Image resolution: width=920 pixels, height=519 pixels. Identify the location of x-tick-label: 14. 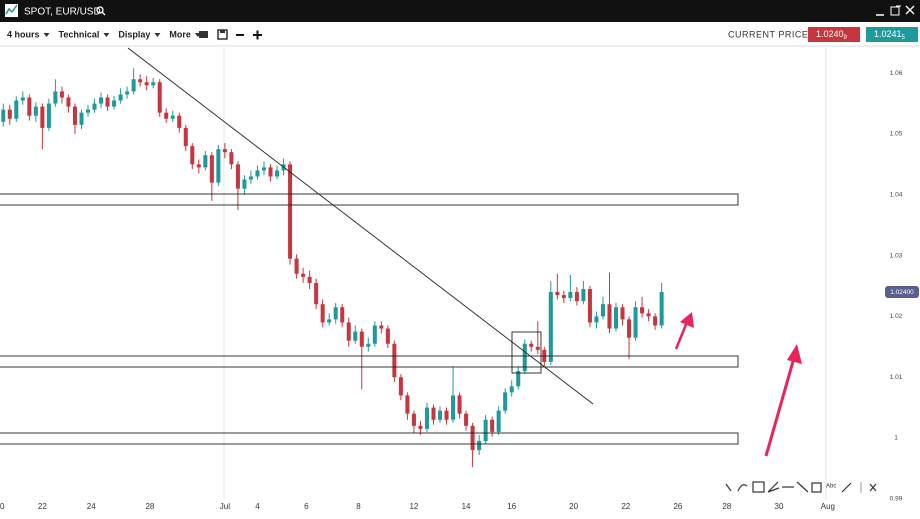
(466, 506).